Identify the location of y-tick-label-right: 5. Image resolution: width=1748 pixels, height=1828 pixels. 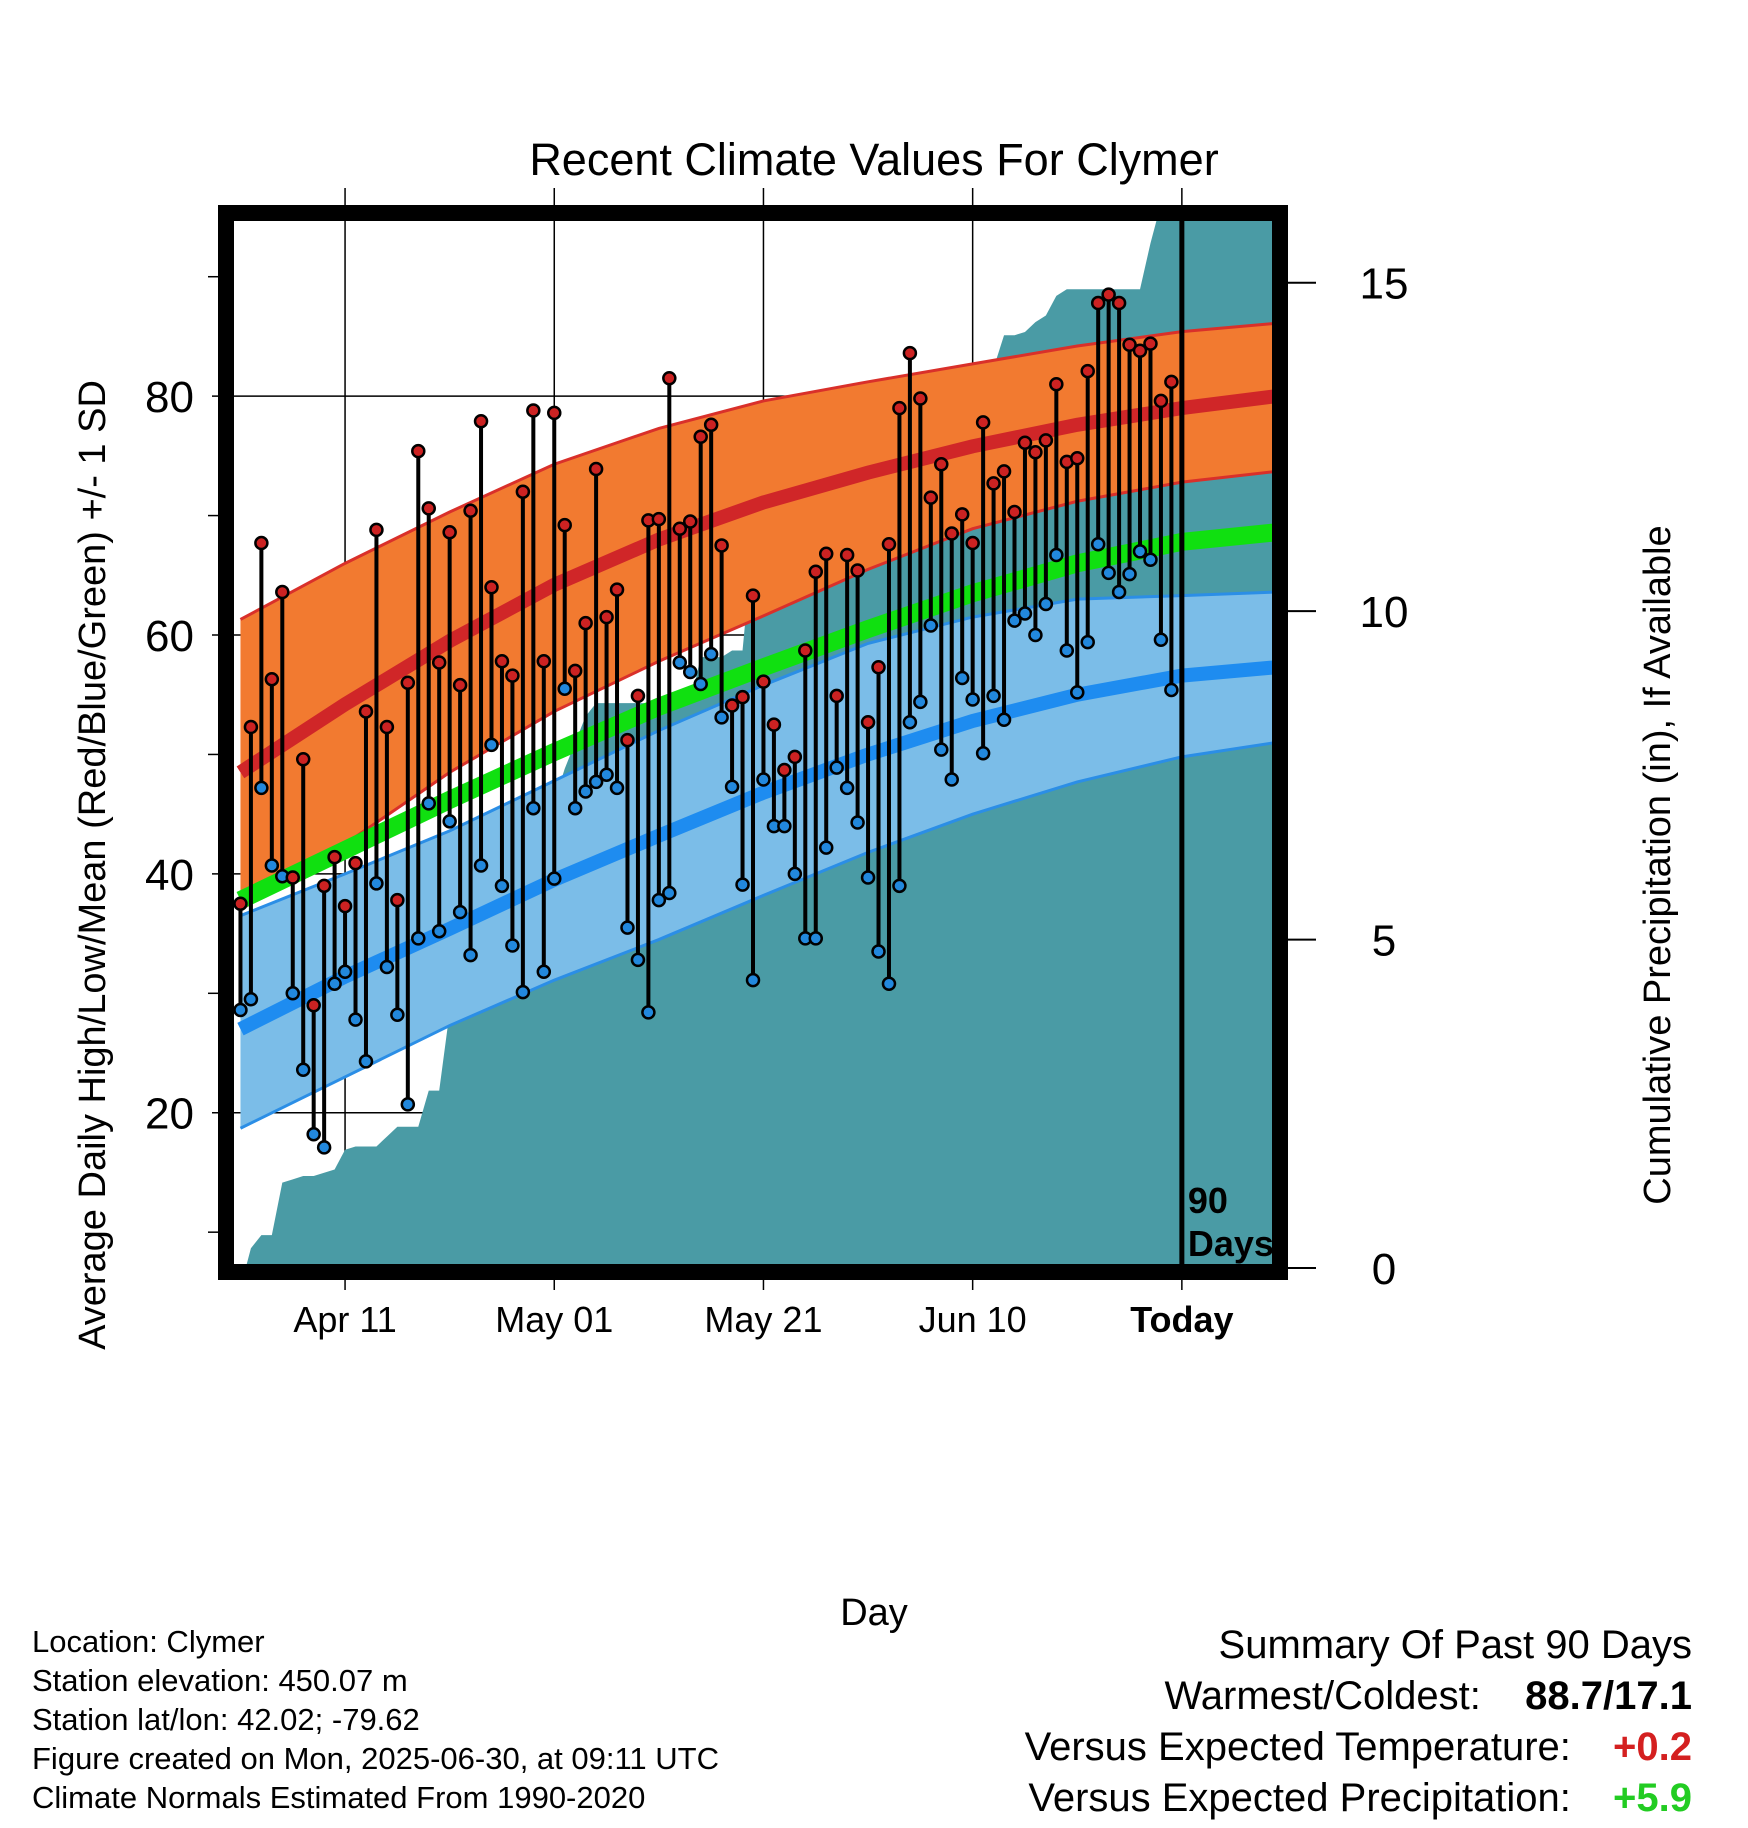
(1384, 941).